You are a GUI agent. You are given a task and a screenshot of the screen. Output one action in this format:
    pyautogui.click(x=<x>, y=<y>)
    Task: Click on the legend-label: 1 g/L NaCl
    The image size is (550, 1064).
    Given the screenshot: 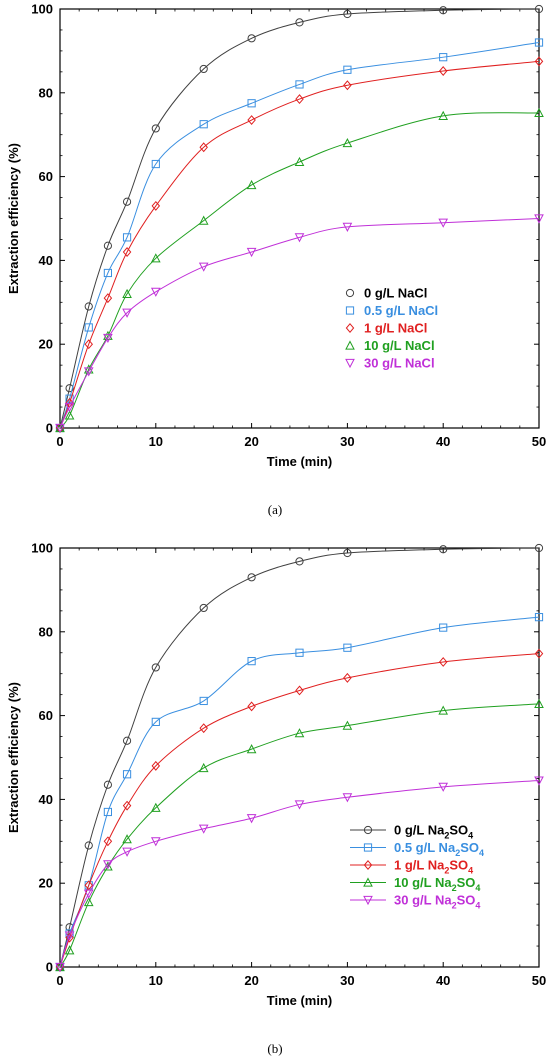 What is the action you would take?
    pyautogui.click(x=395, y=328)
    